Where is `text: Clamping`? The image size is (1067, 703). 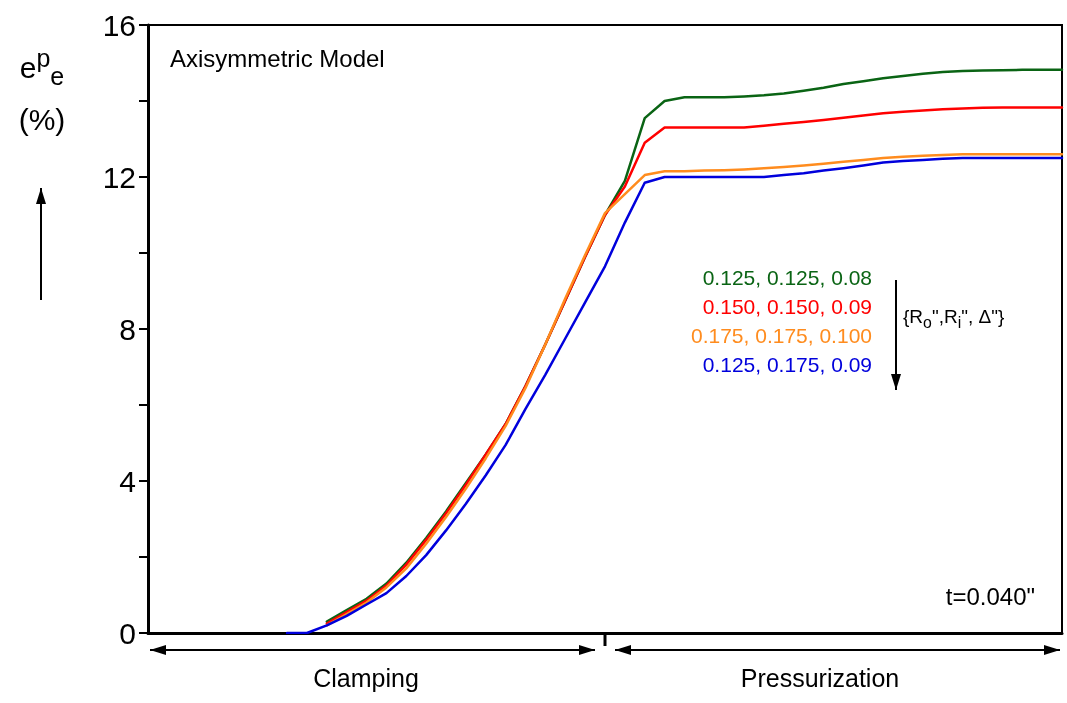 text: Clamping is located at coordinates (366, 678).